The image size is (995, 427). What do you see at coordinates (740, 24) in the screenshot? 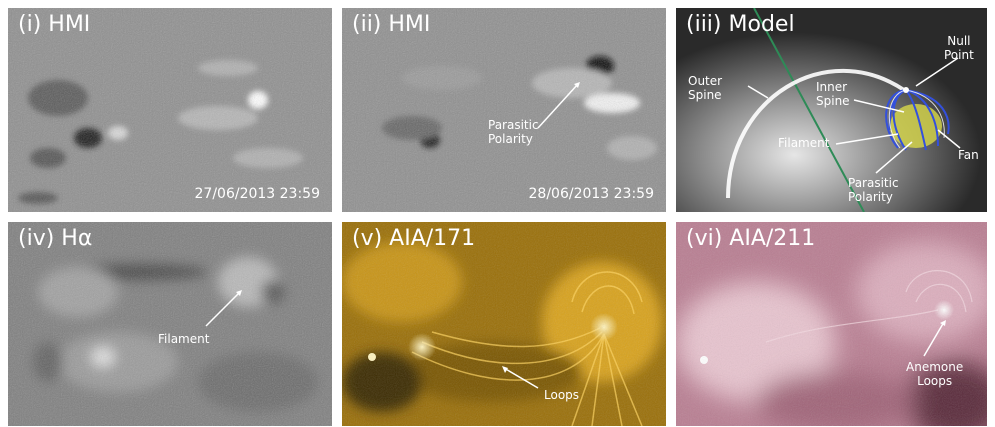
I see `panel-title: (iii) Model` at bounding box center [740, 24].